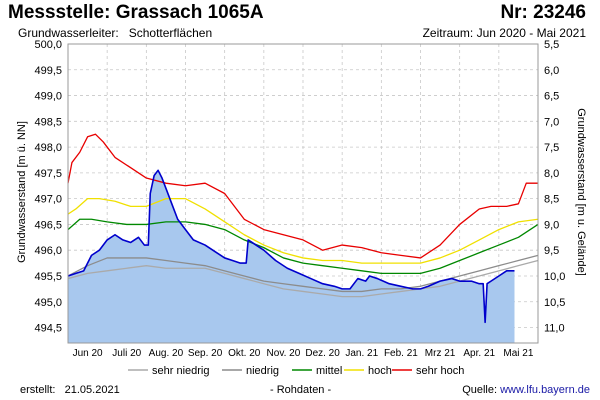  I want to click on time-period: Zeitraum: Jun 2020 - Mai 2021, so click(504, 33).